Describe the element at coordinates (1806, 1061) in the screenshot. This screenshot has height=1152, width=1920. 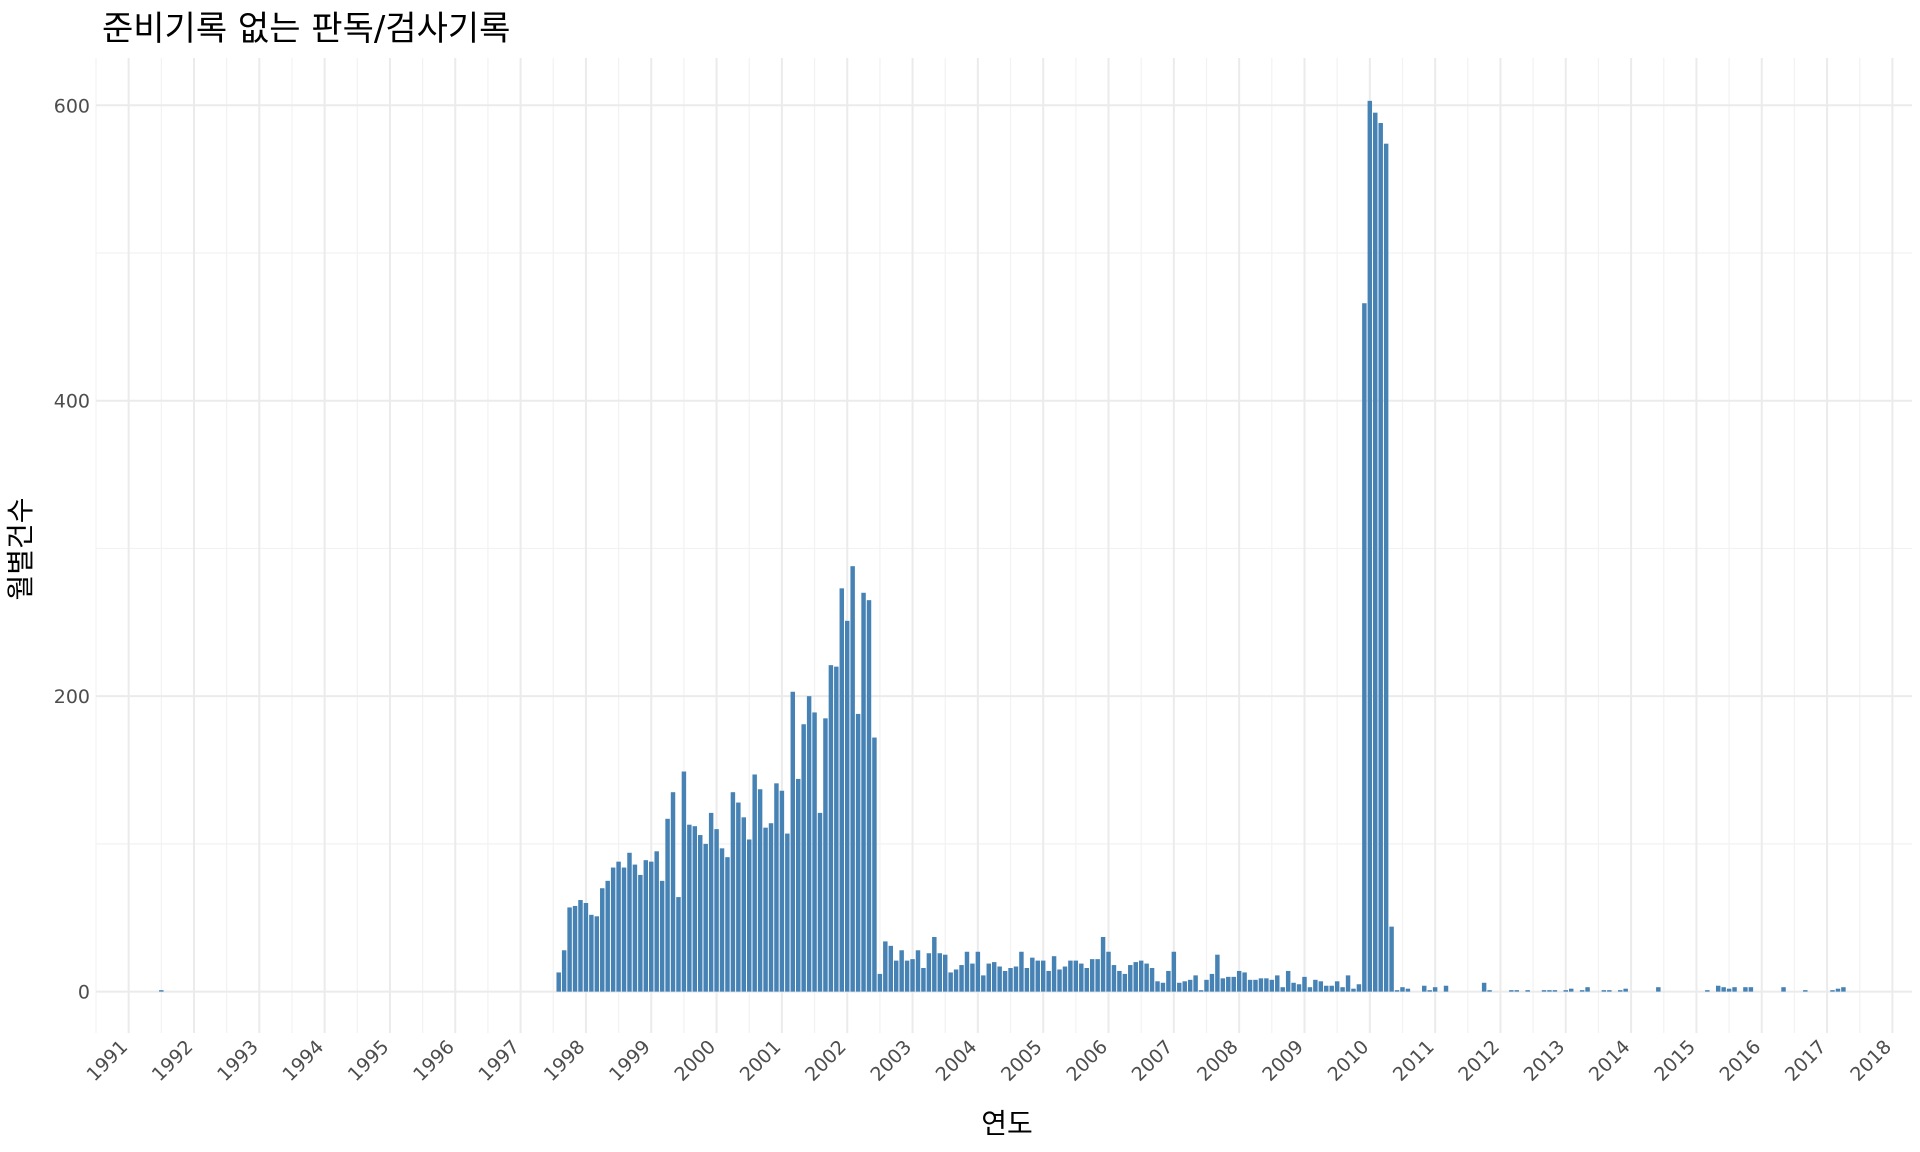
I see `x-tick-label: 2017` at that location.